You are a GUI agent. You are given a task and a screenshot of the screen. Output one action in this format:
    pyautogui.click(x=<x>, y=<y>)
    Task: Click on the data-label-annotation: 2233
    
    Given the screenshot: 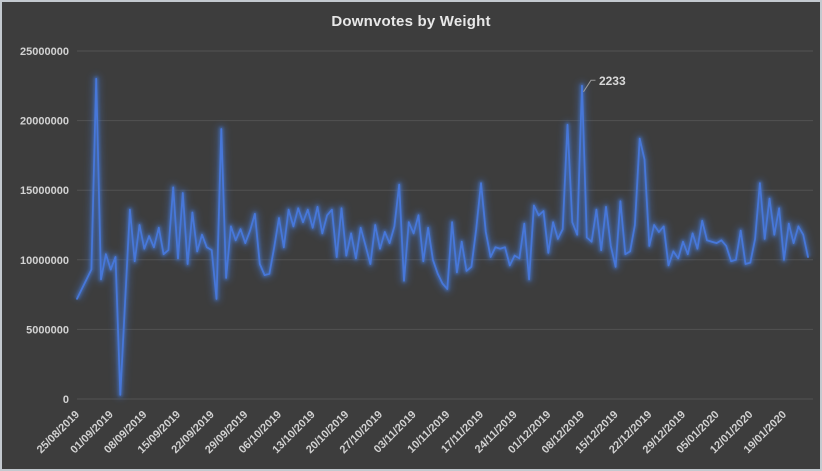 What is the action you would take?
    pyautogui.click(x=612, y=81)
    